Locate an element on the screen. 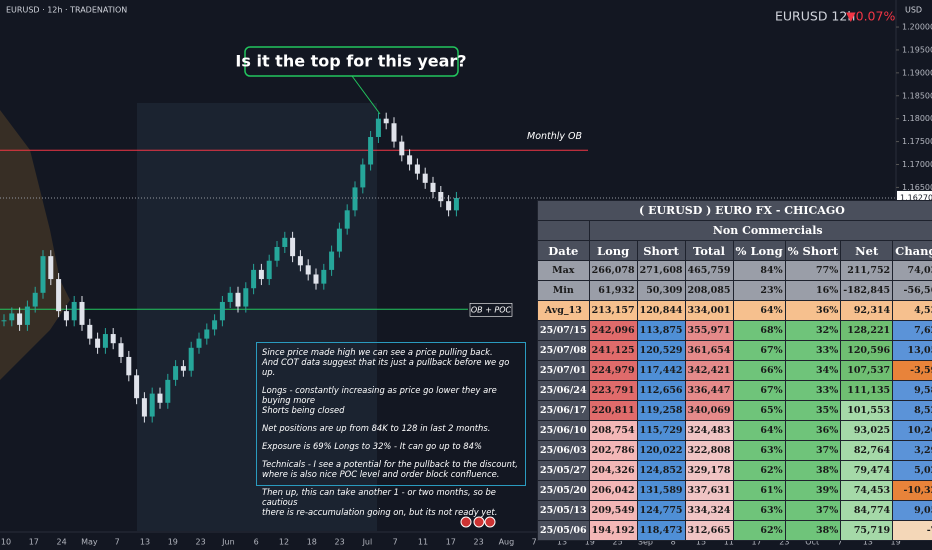 This screenshot has width=932, height=550. table-cell: 208,754 is located at coordinates (613, 430).